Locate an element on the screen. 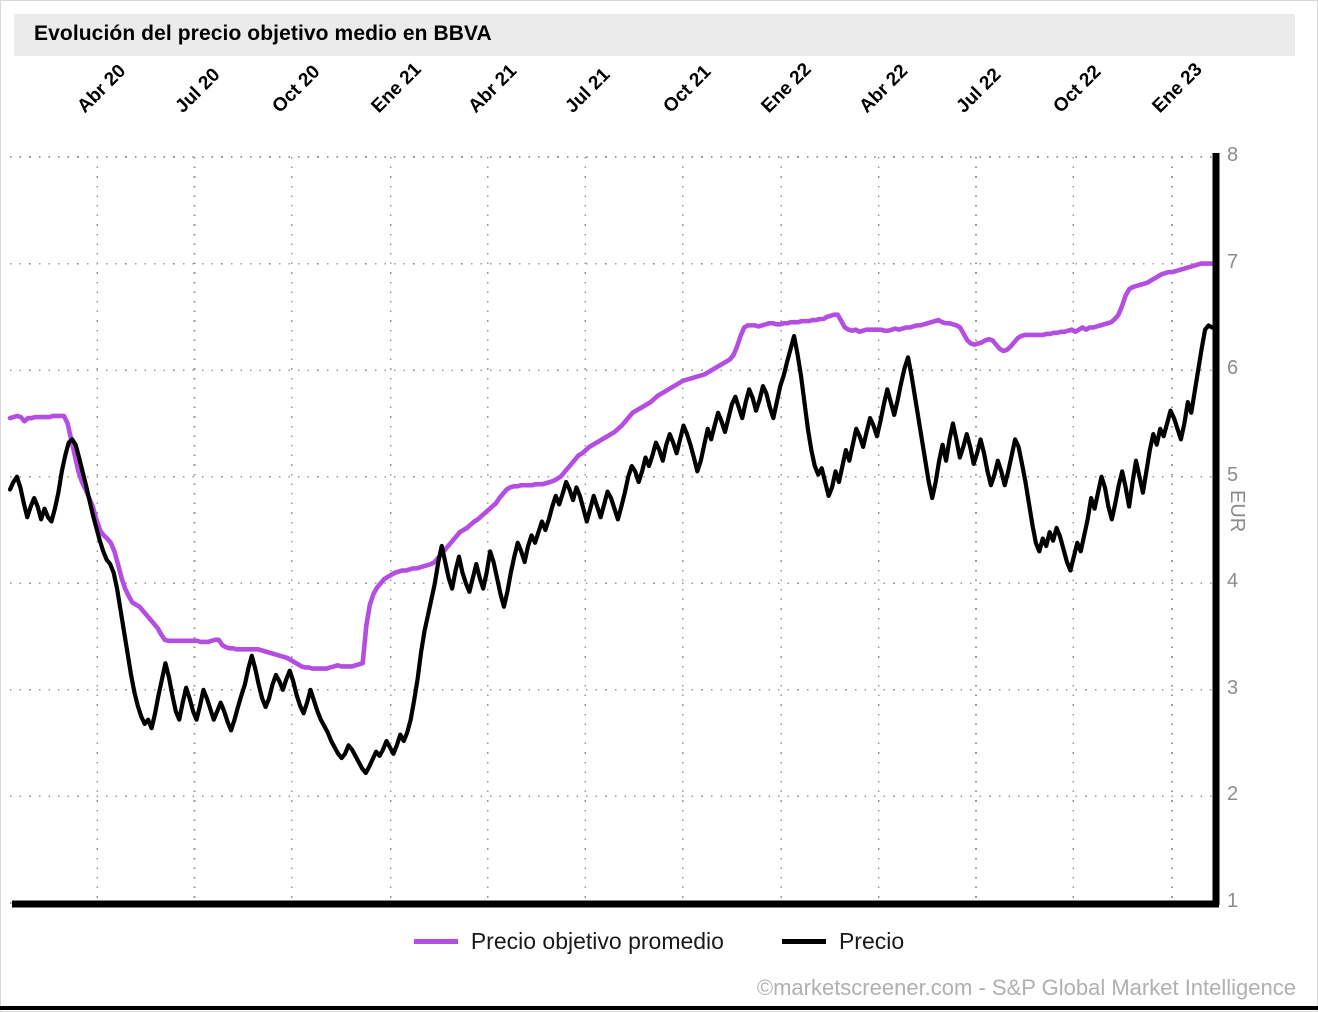  legend-swatch-price is located at coordinates (803, 941).